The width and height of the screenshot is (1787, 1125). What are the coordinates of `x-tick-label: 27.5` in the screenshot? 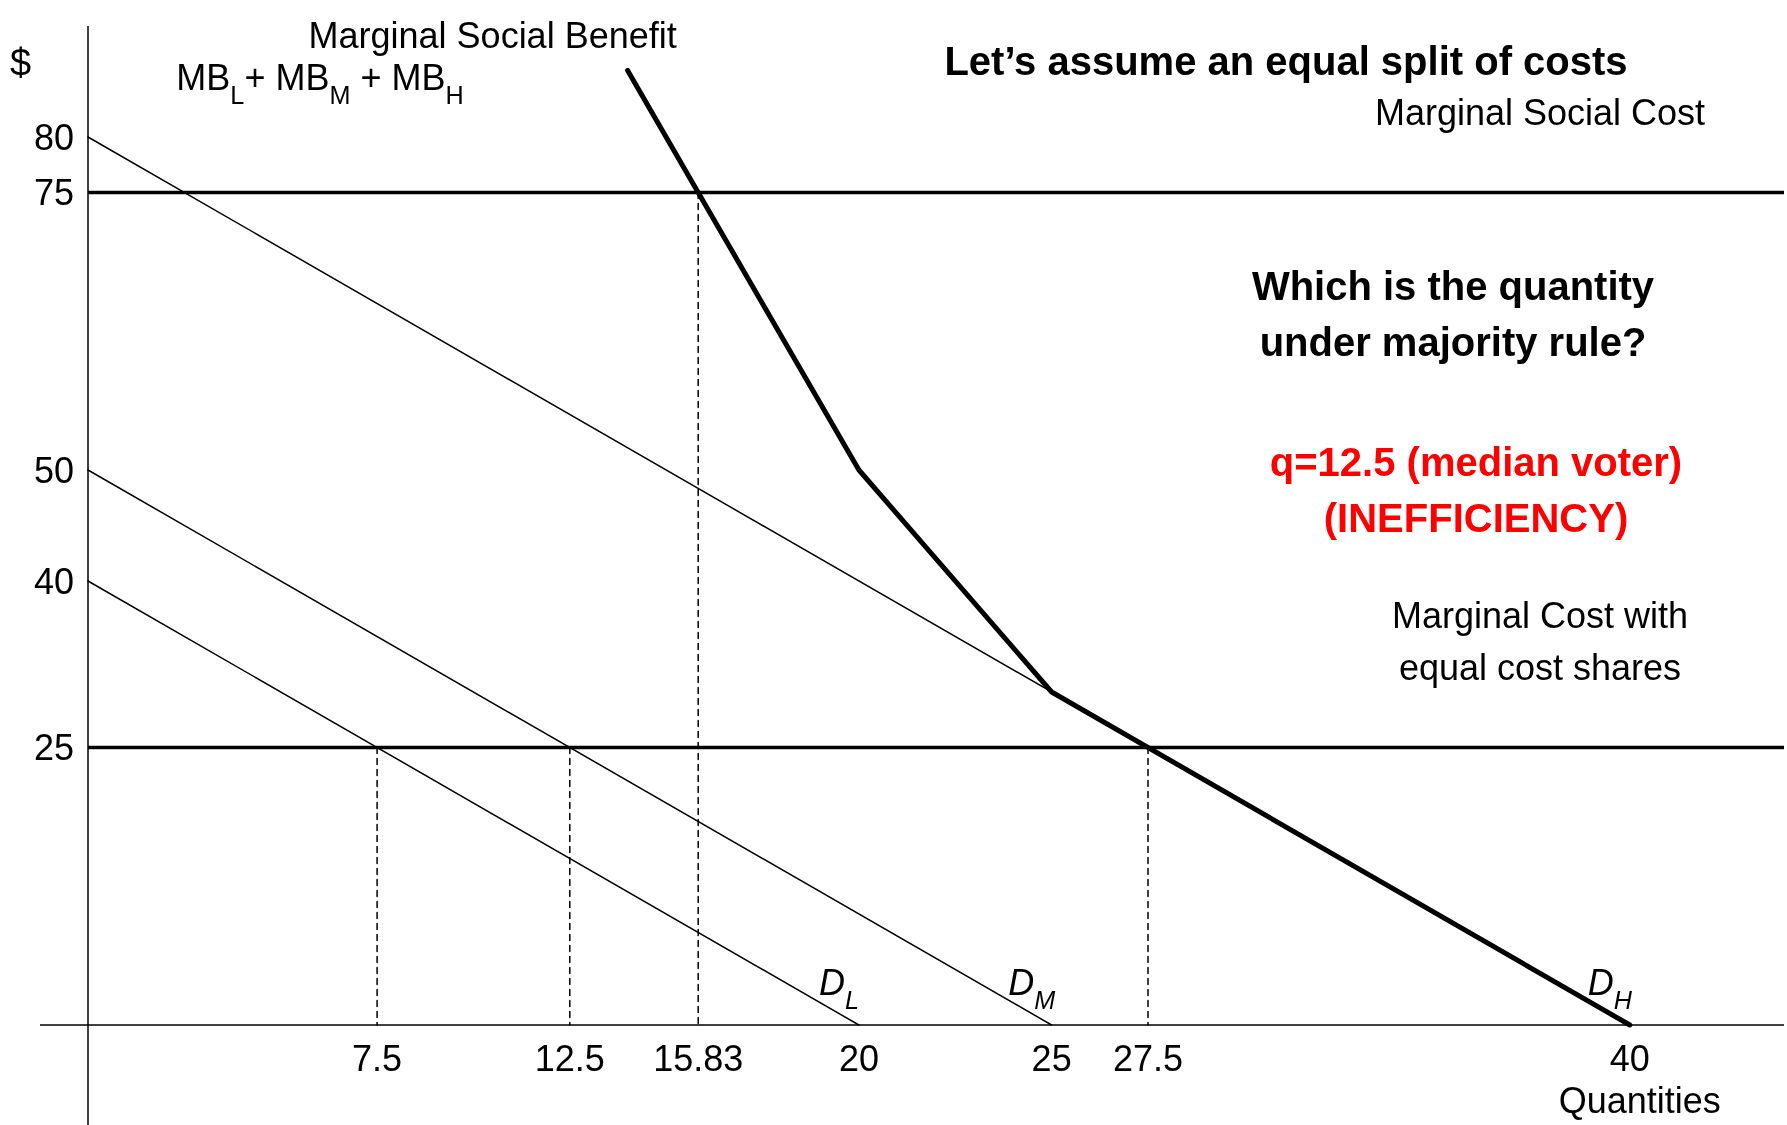 It's located at (1148, 1058).